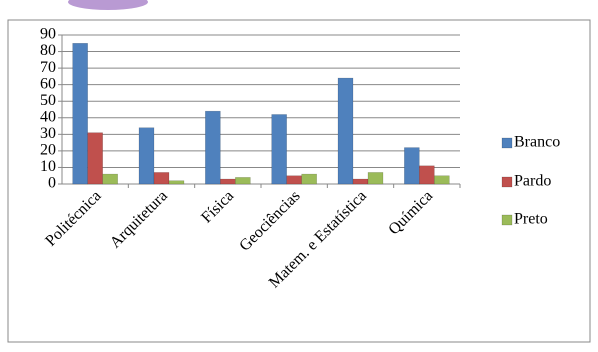 The image size is (598, 352). What do you see at coordinates (48, 34) in the screenshot?
I see `y-tick-label: 90` at bounding box center [48, 34].